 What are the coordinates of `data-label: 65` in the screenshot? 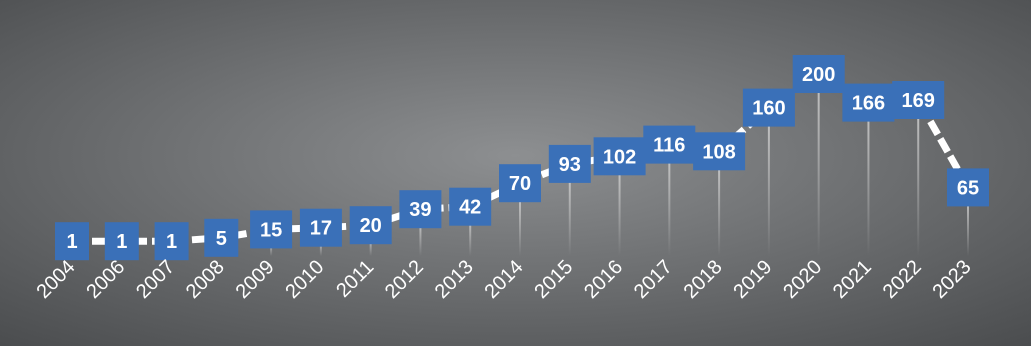 It's located at (968, 187).